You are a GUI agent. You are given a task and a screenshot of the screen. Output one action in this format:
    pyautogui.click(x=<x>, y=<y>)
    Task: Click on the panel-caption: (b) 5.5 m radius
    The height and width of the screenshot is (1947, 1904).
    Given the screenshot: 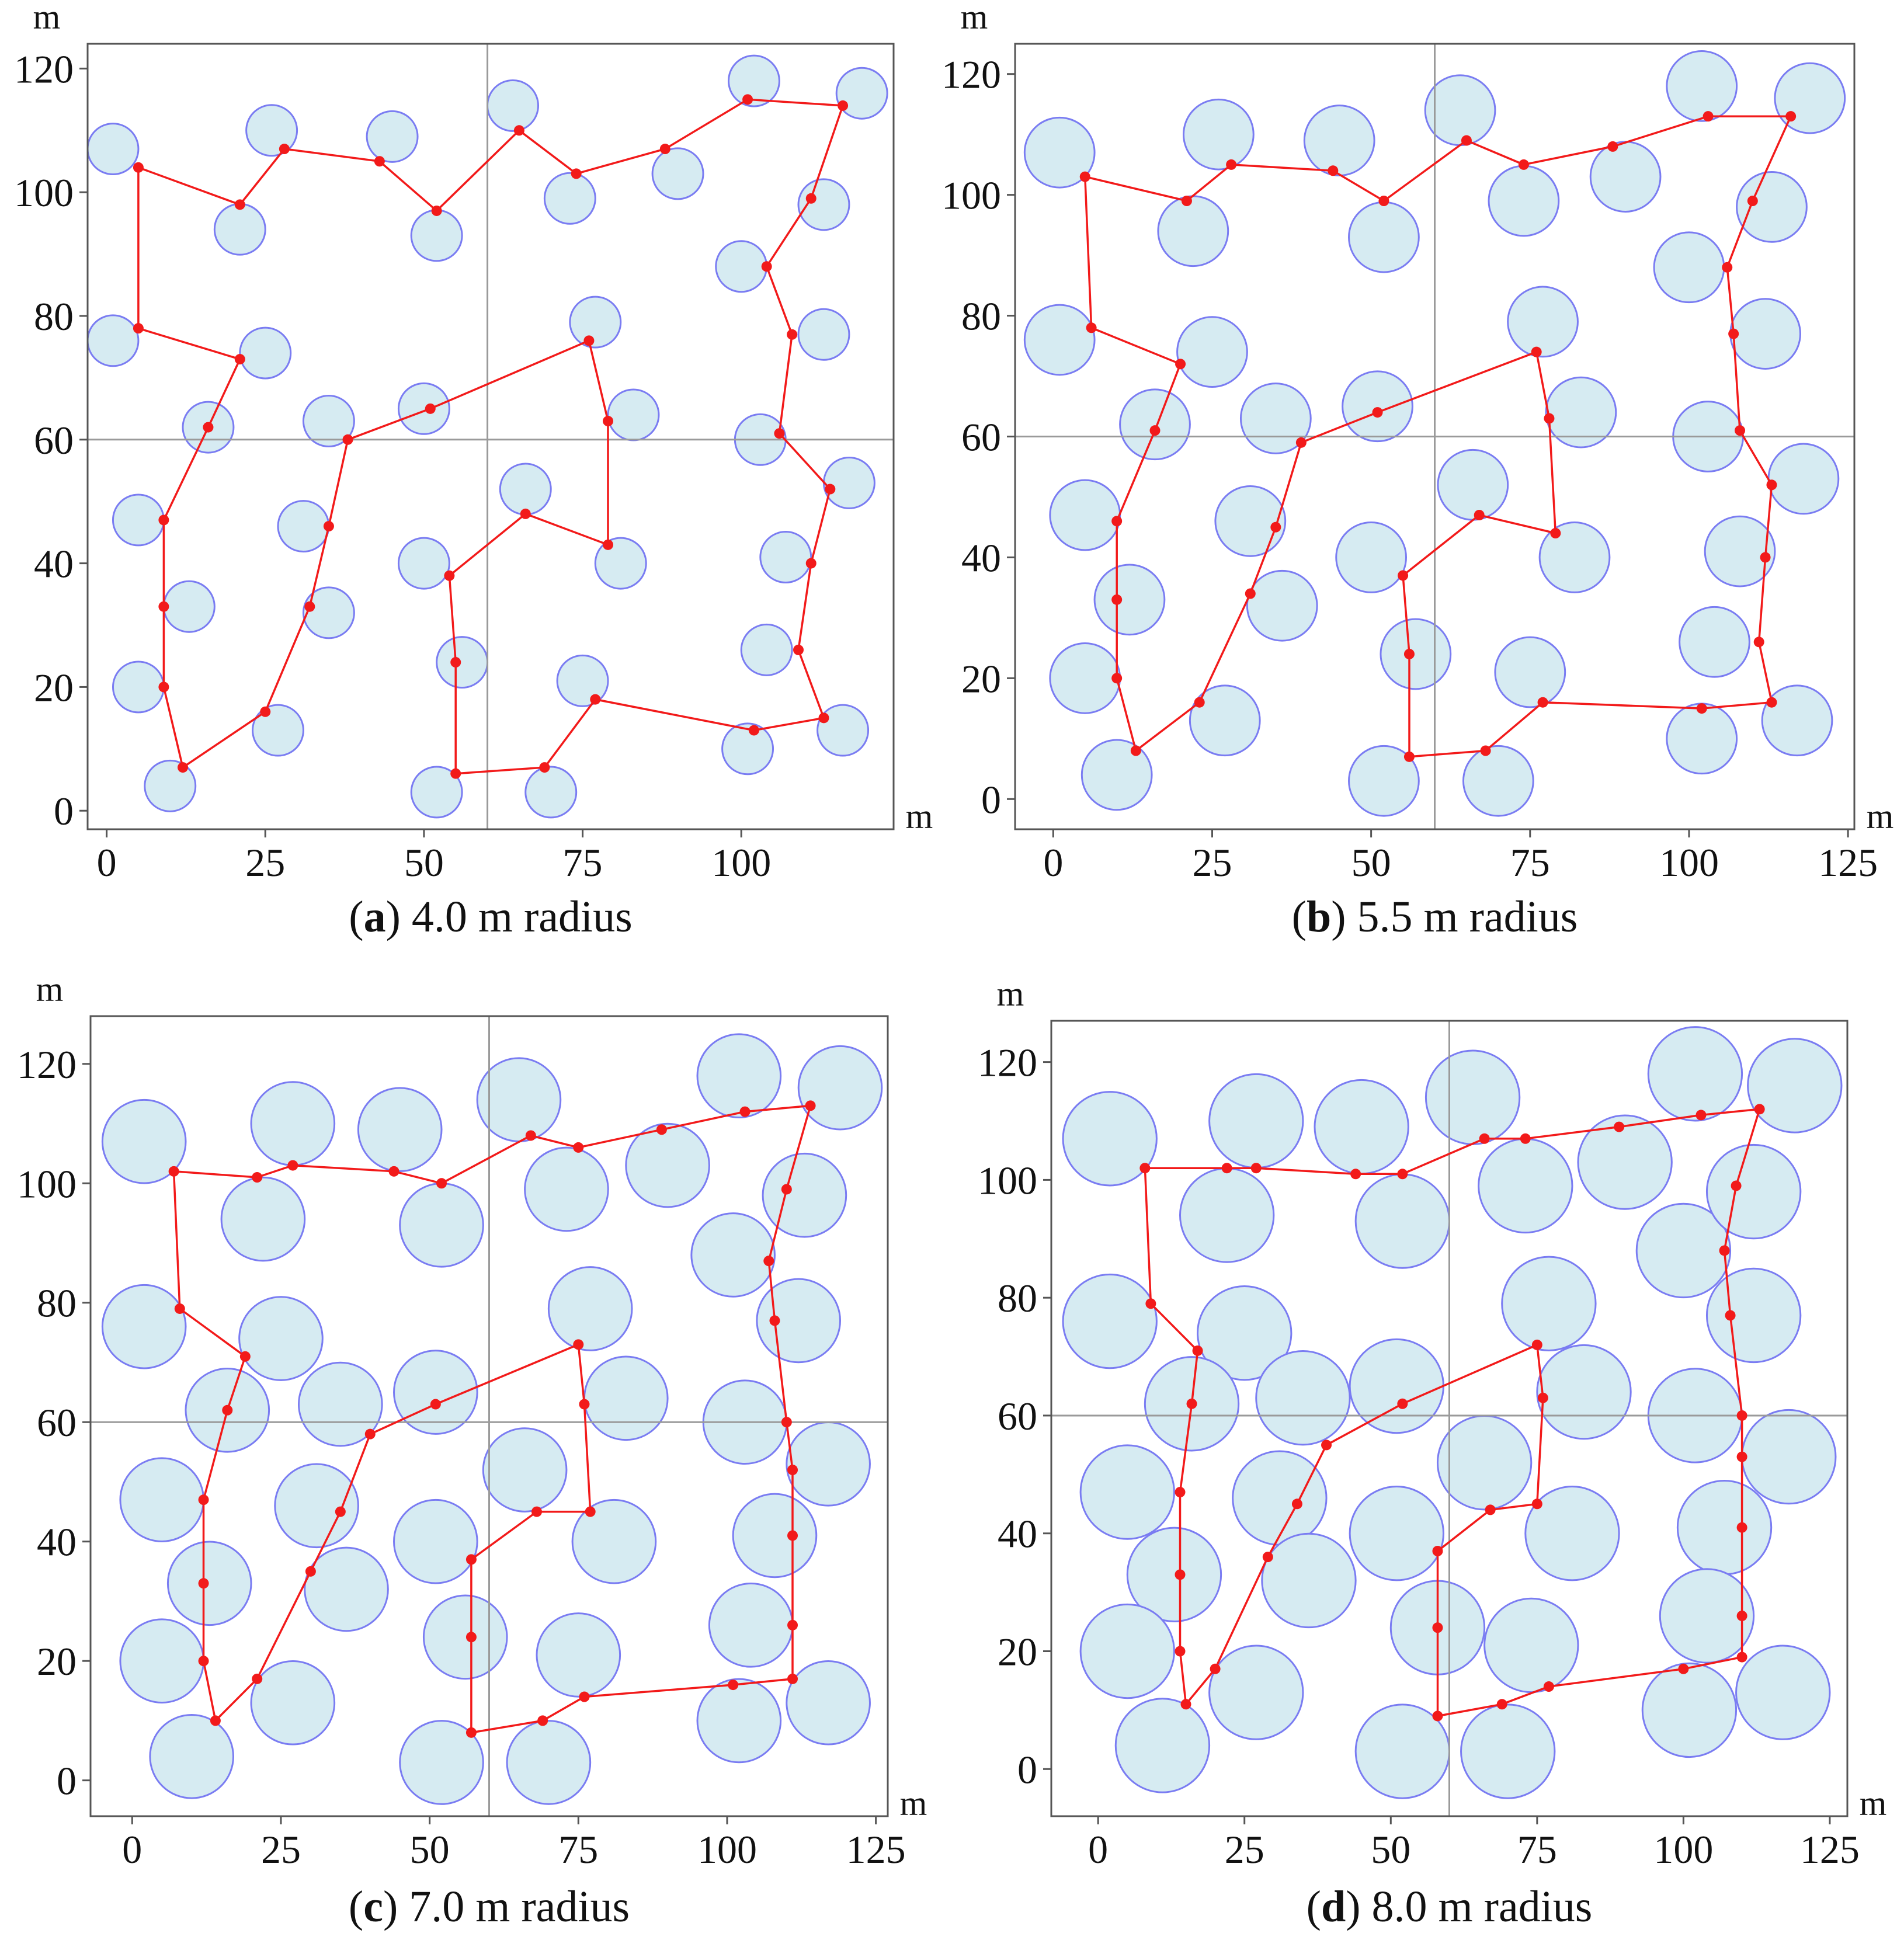 What is the action you would take?
    pyautogui.click(x=1435, y=916)
    